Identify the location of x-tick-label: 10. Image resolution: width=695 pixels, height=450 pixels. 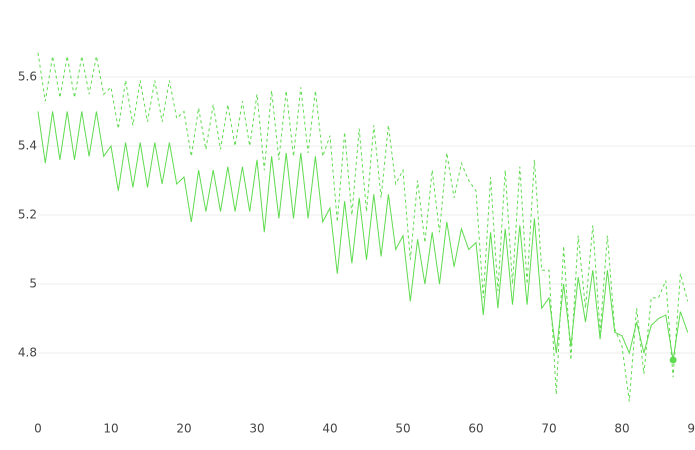
(110, 429).